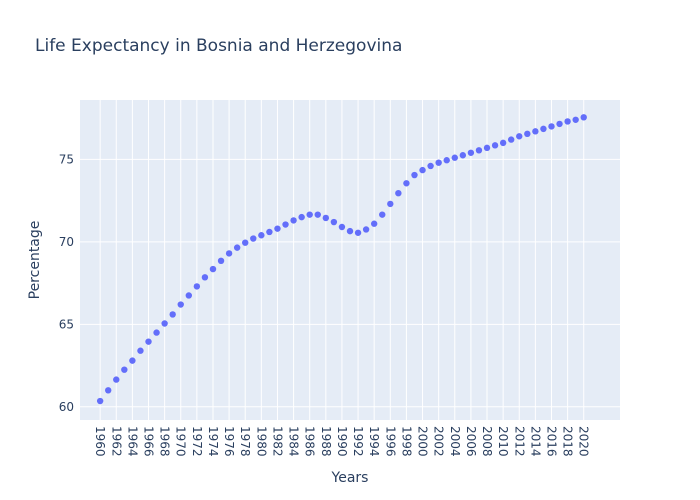 The image size is (700, 500). Describe the element at coordinates (390, 441) in the screenshot. I see `x-tick-label: 1996` at that location.